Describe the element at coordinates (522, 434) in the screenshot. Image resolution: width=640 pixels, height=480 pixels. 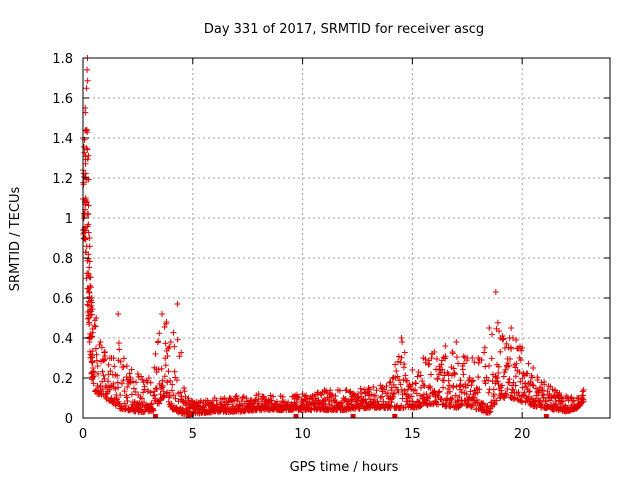
I see `x-tick-label: 20` at that location.